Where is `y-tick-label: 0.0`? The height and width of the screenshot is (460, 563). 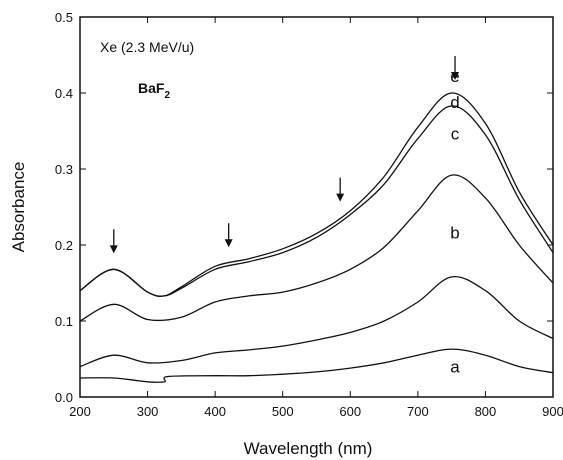
y-tick-label: 0.0 is located at coordinates (64, 397).